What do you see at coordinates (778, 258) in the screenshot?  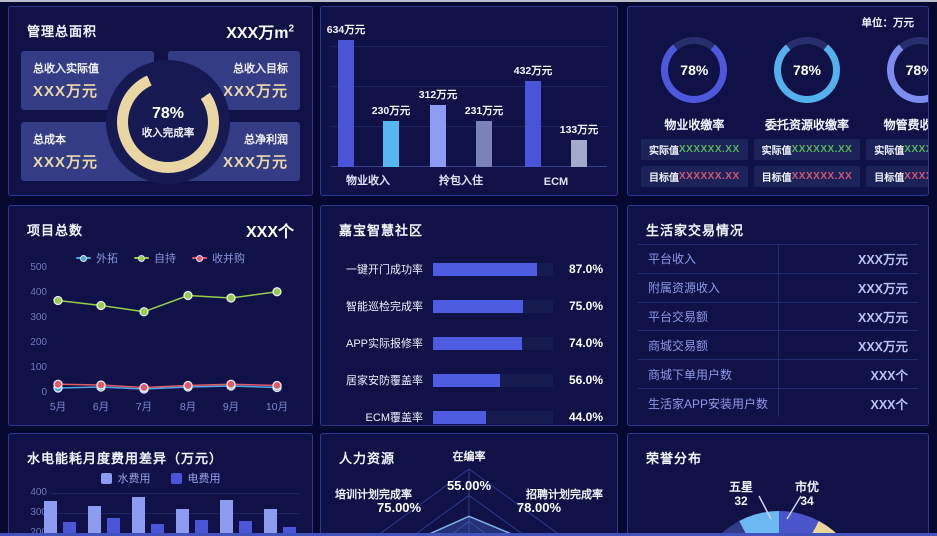 I see `table-row: 平台收入 XXX万元` at bounding box center [778, 258].